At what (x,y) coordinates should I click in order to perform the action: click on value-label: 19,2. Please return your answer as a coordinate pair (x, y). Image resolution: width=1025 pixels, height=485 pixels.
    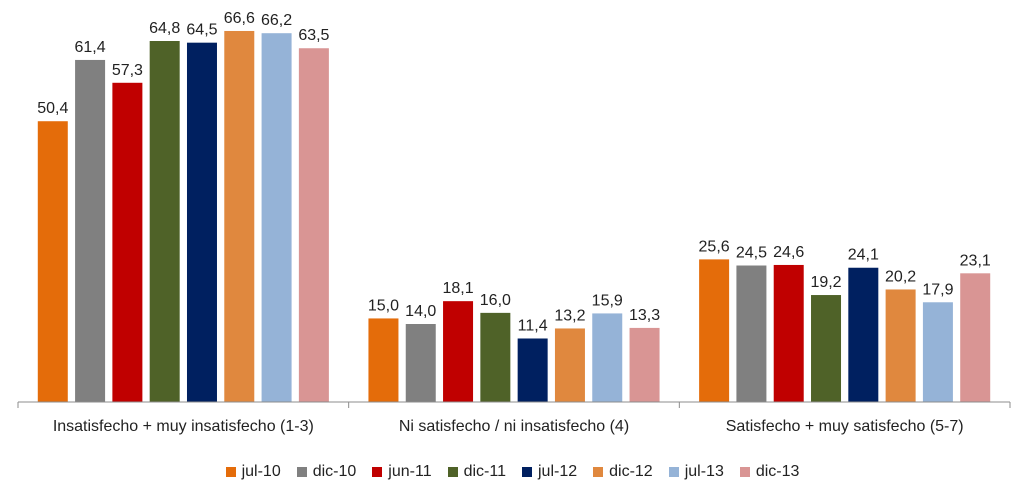
    Looking at the image, I should click on (825, 282).